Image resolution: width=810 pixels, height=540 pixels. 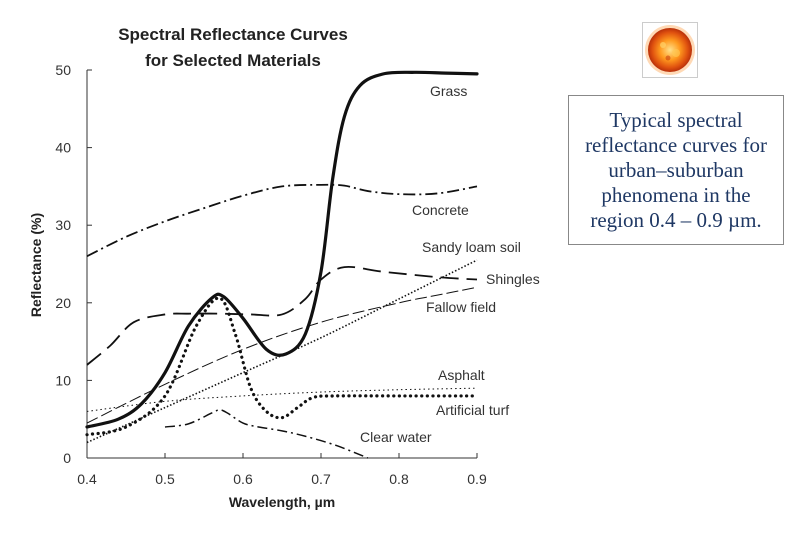 I want to click on x-tick-label: 0.6, so click(x=243, y=479).